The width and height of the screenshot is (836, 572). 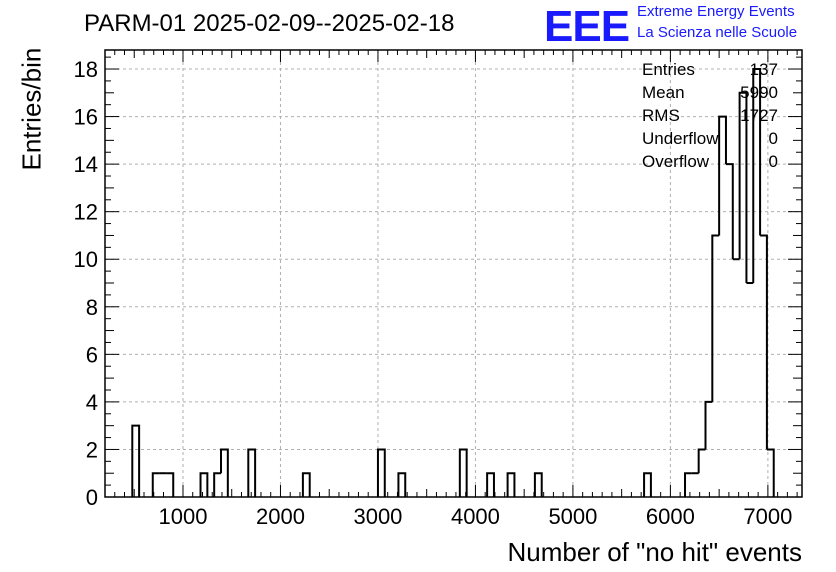 What do you see at coordinates (269, 23) in the screenshot?
I see `chart-title: PARM-01 2025-02-09--2025-02-18` at bounding box center [269, 23].